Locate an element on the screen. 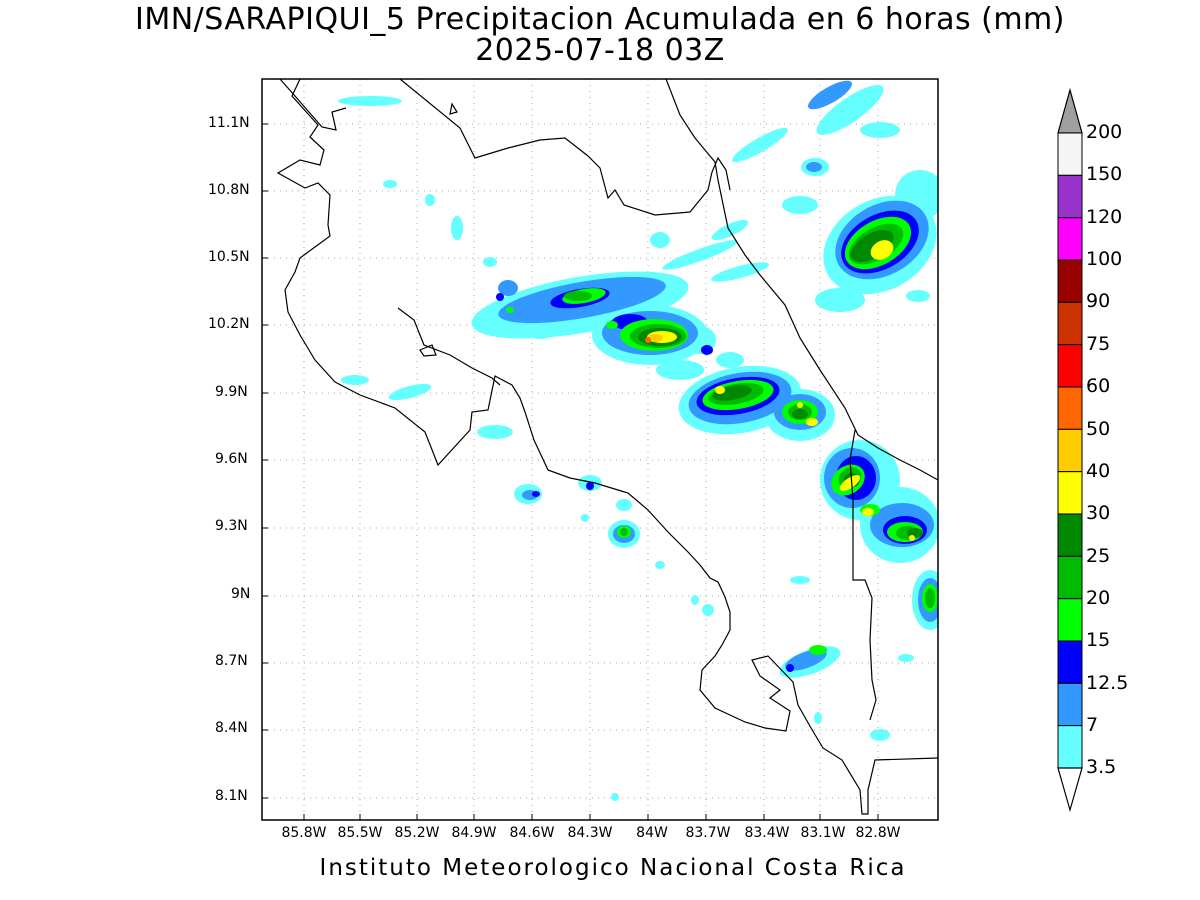 The height and width of the screenshot is (900, 1200). colorbar-label: 15 is located at coordinates (1098, 640).